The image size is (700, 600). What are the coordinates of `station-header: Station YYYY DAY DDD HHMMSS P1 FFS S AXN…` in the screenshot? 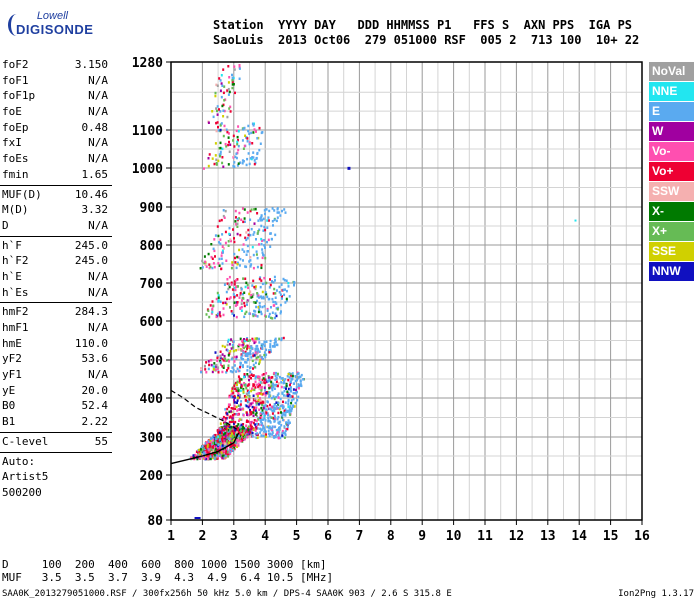 It's located at (426, 33).